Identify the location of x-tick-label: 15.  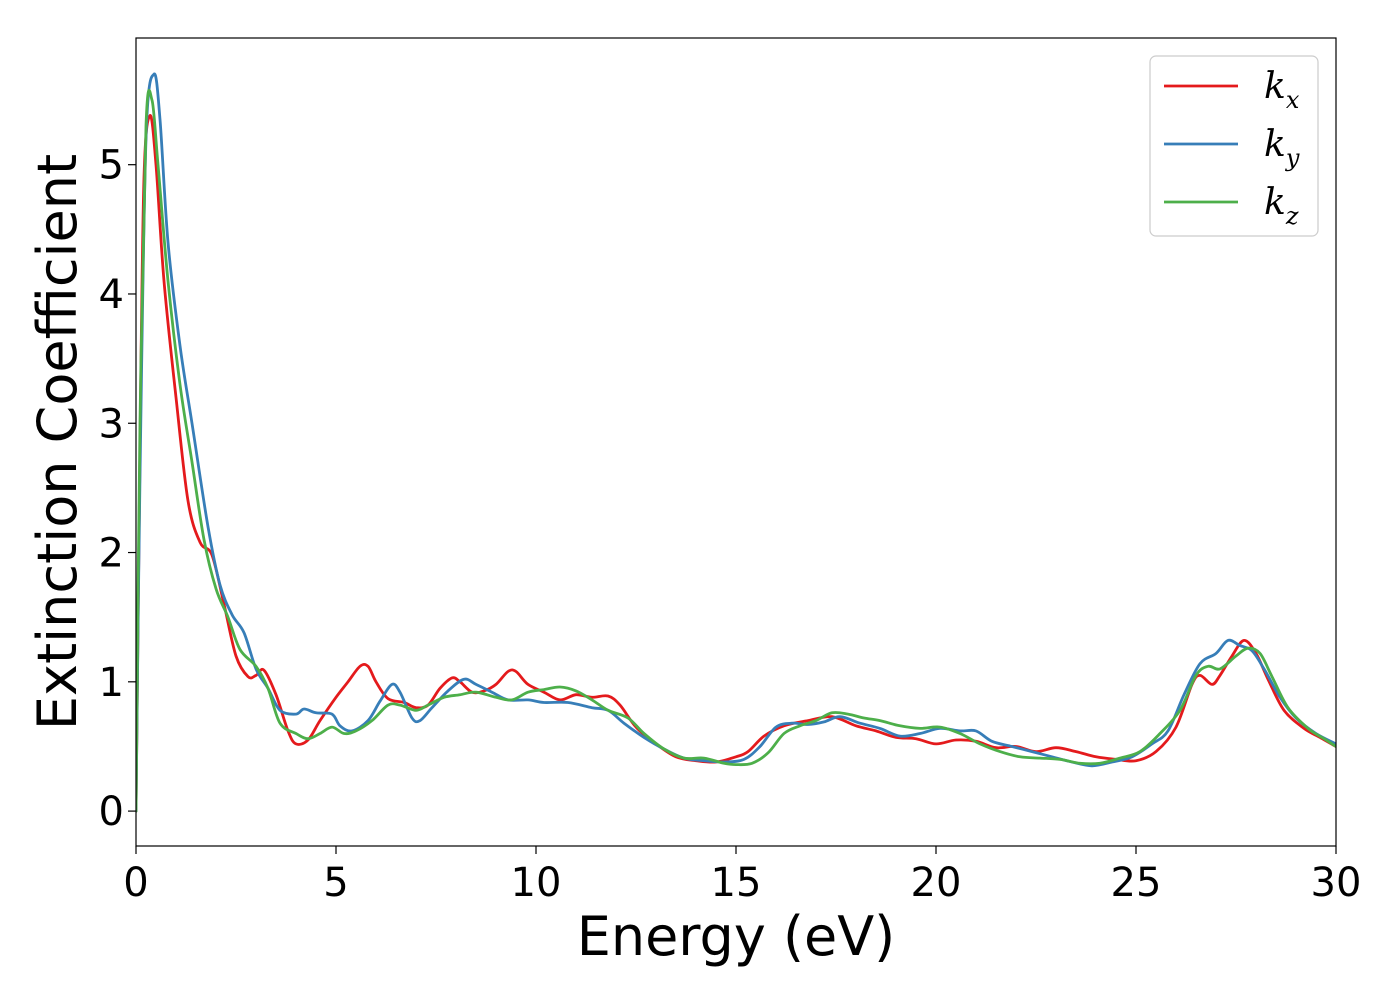
(736, 883).